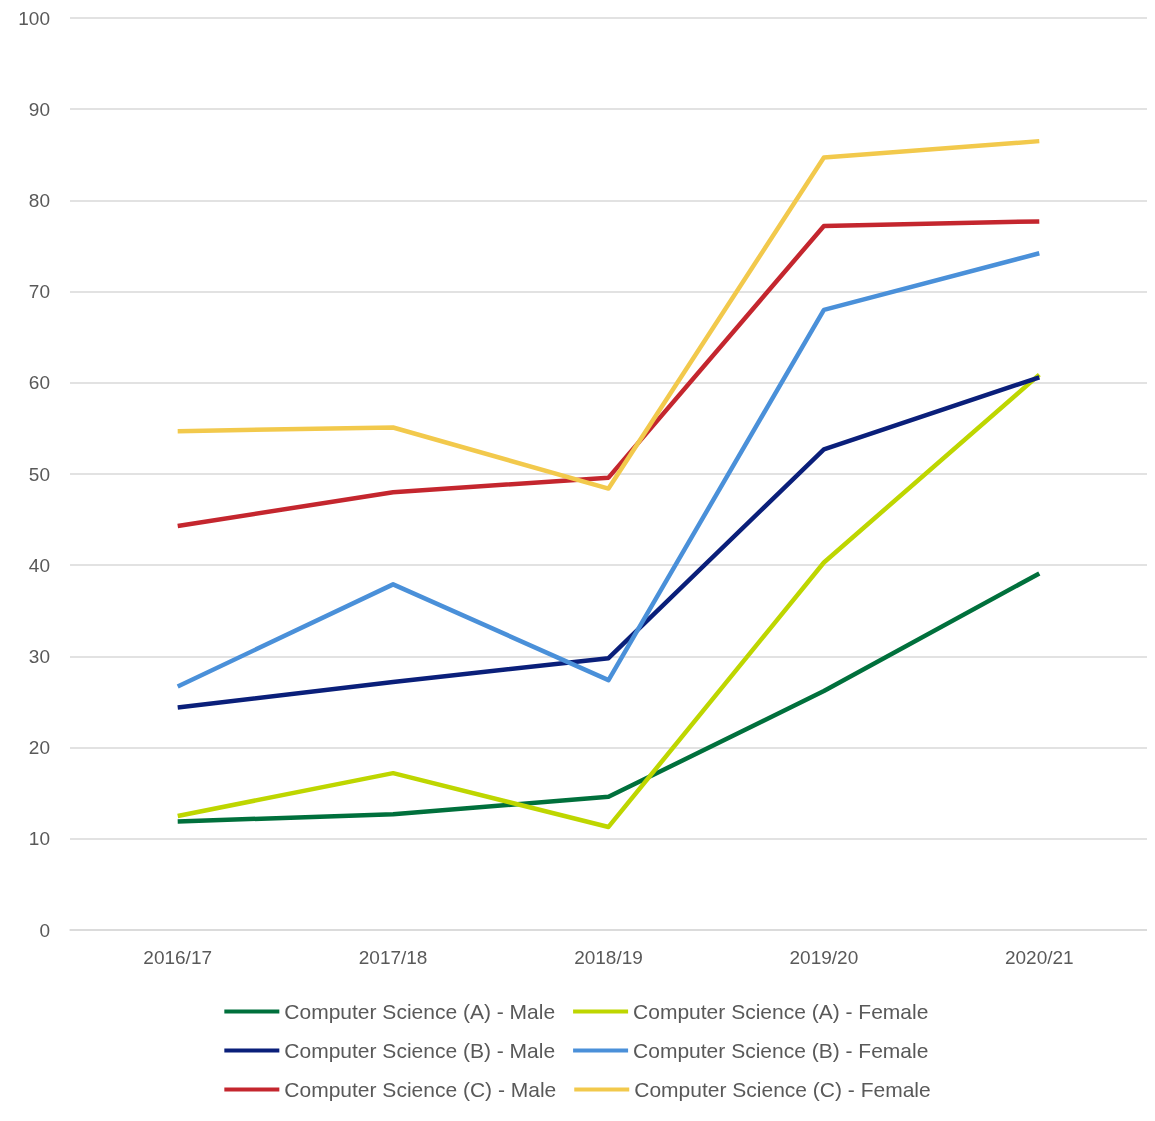  What do you see at coordinates (39, 383) in the screenshot?
I see `y-tick-label: 60` at bounding box center [39, 383].